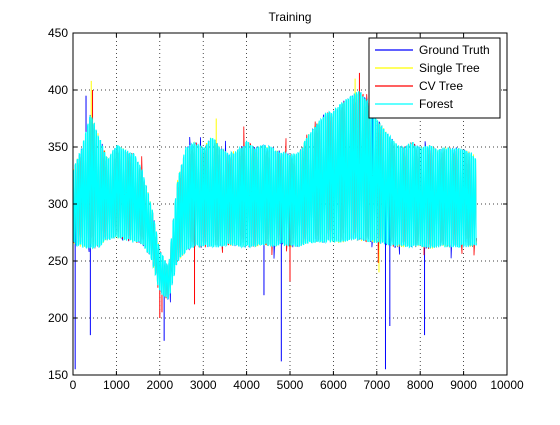  I want to click on legend: Ground Truth Single Tree CV Tree Forest, so click(434, 78).